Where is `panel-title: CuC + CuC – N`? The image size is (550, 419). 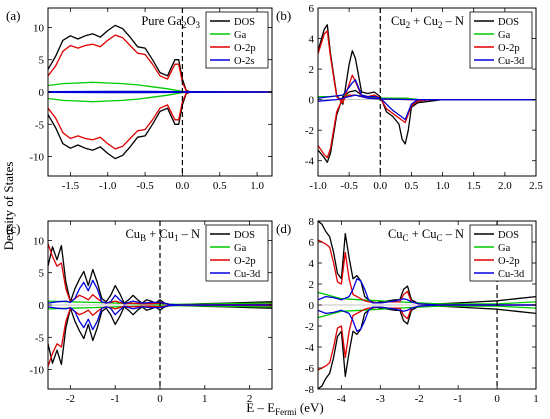
panel-title: CuC + CuC – N is located at coordinates (426, 235).